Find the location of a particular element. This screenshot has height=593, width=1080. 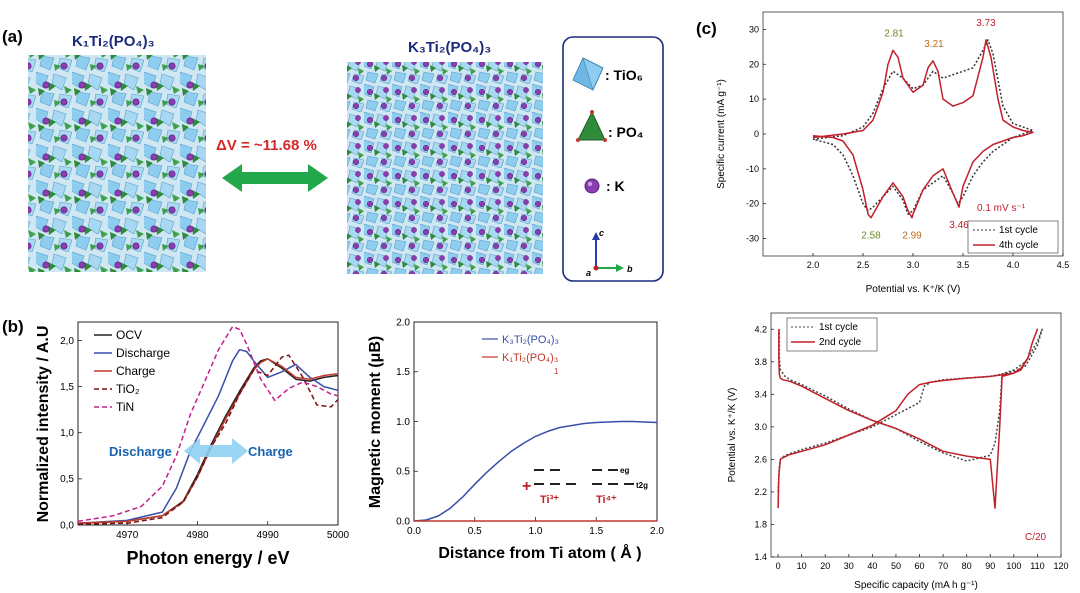

k3-structure-title: K₃Ti₂(PO₄)₃ is located at coordinates (449, 47).